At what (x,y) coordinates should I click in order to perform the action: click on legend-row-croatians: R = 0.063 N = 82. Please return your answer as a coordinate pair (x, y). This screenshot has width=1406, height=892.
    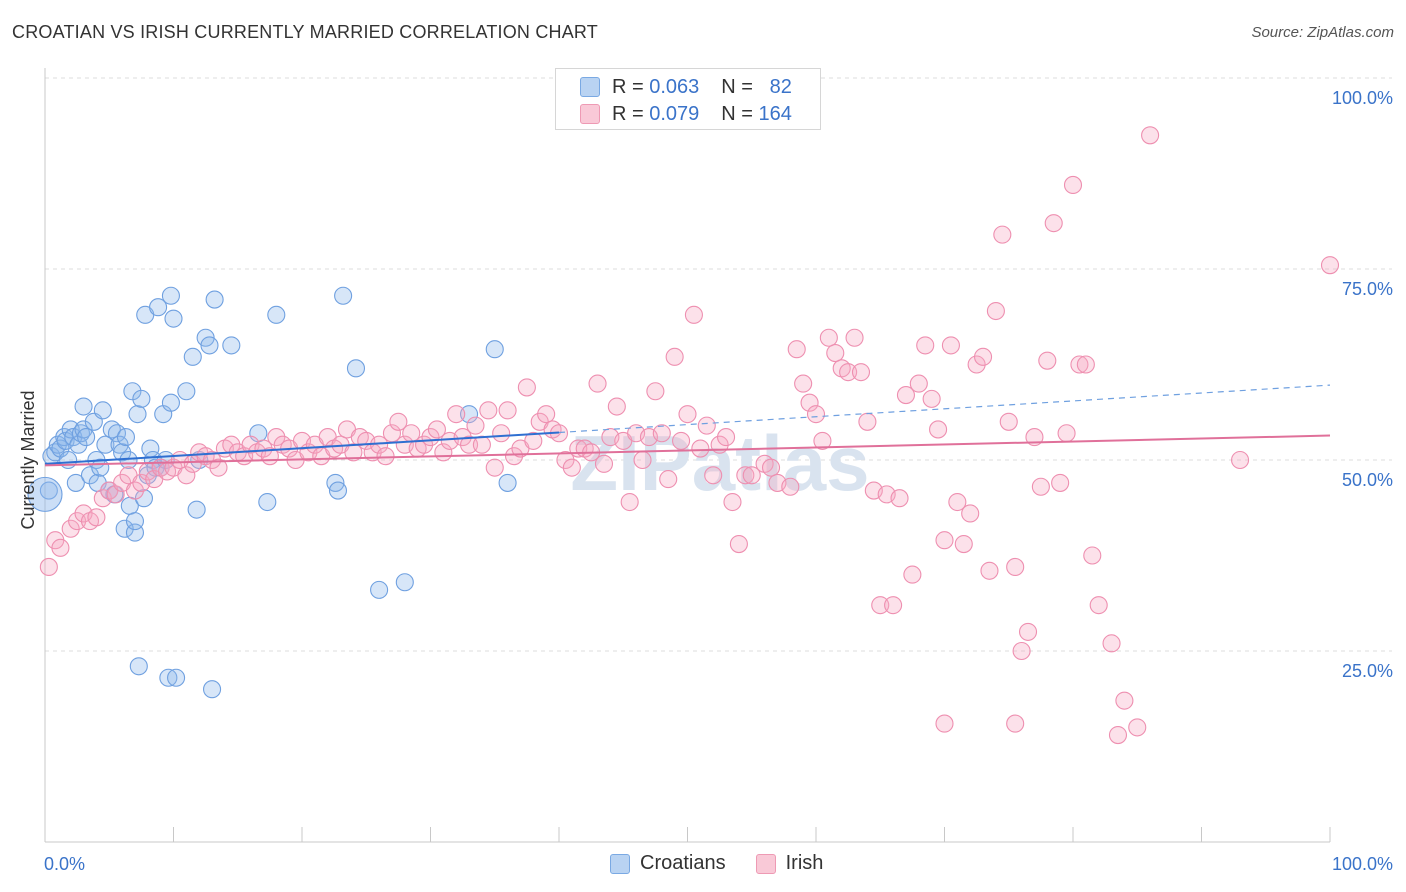
    Looking at the image, I should click on (686, 87).